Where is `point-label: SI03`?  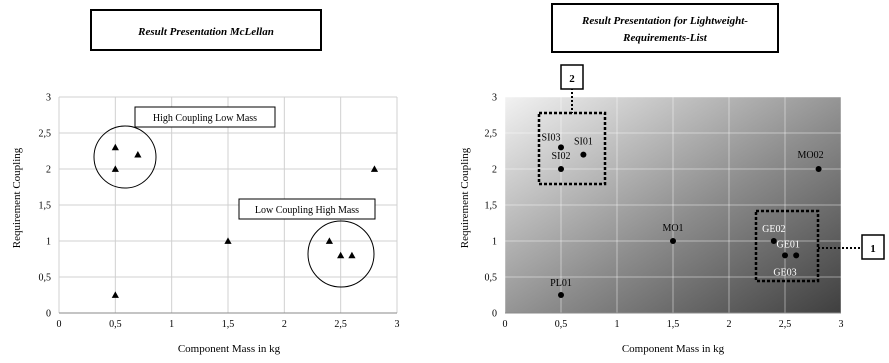
point-label: SI03 is located at coordinates (551, 137).